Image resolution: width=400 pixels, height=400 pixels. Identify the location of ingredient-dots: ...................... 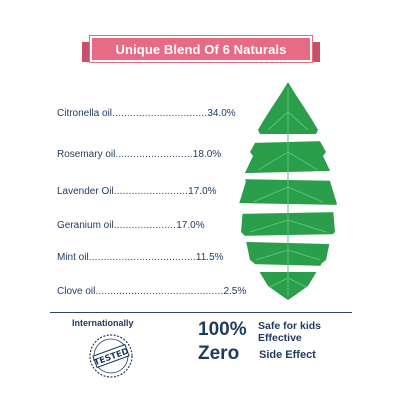
(145, 225).